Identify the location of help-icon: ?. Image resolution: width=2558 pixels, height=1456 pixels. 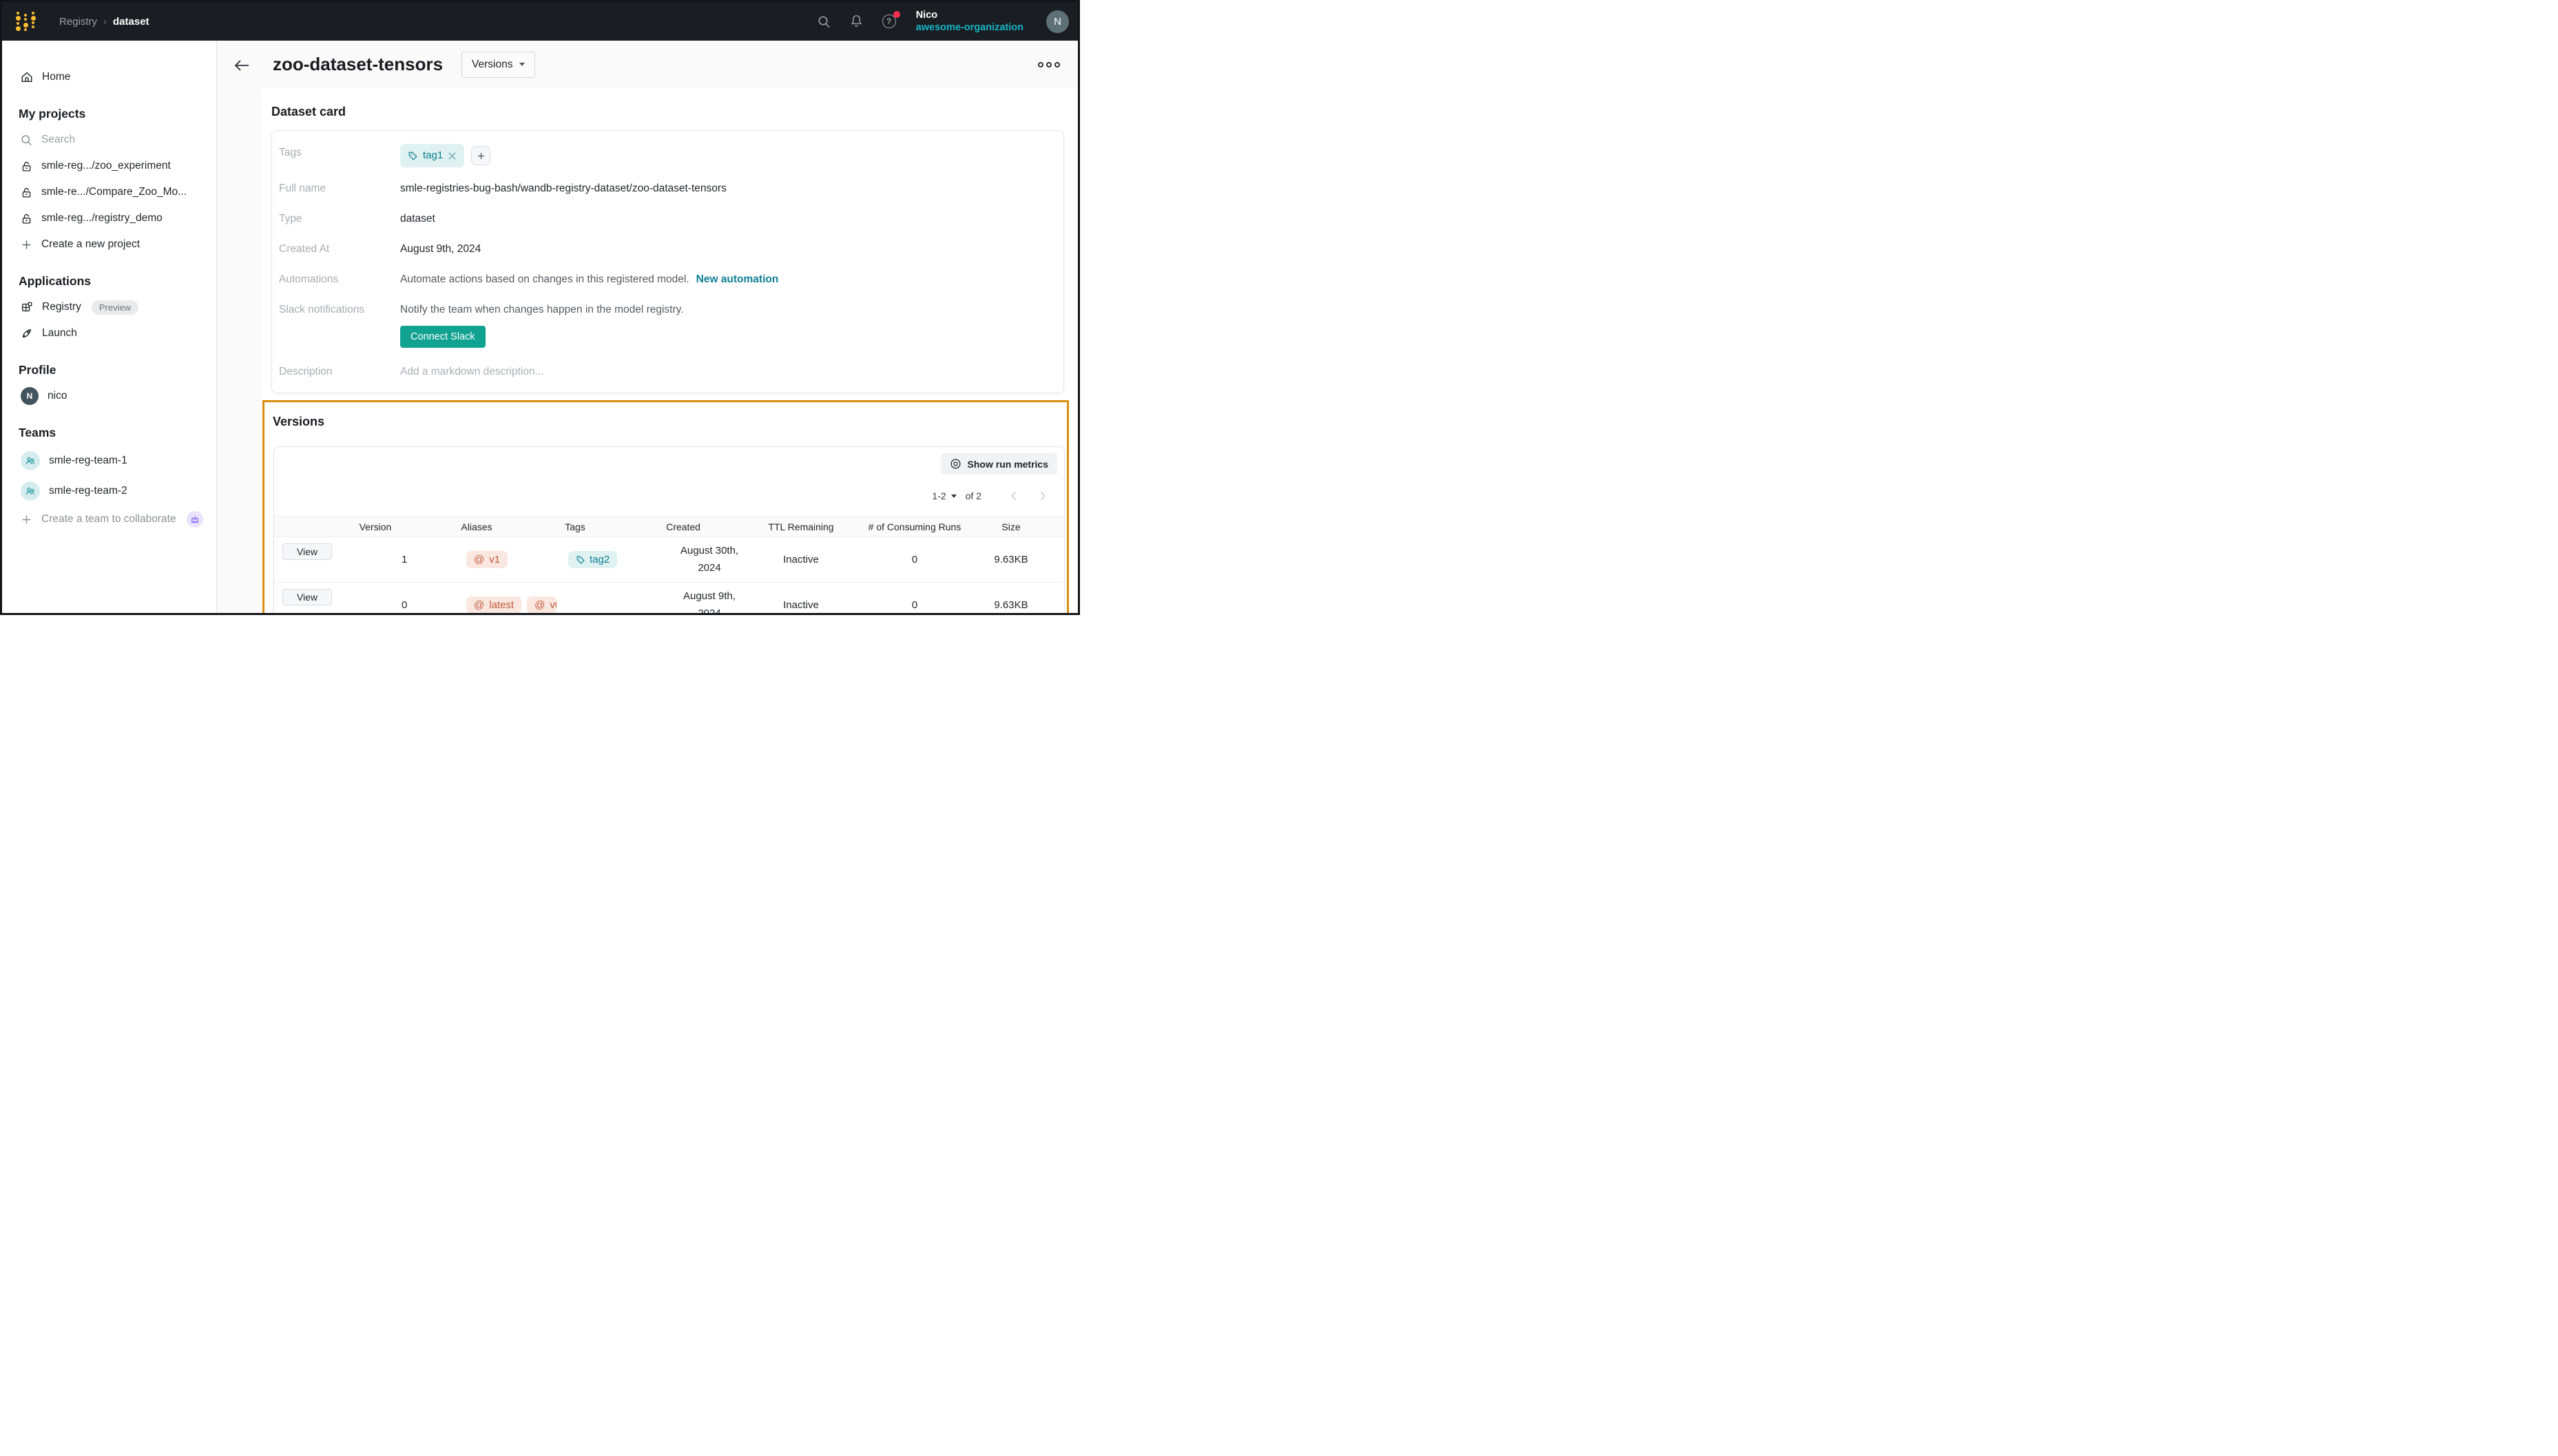
(891, 20).